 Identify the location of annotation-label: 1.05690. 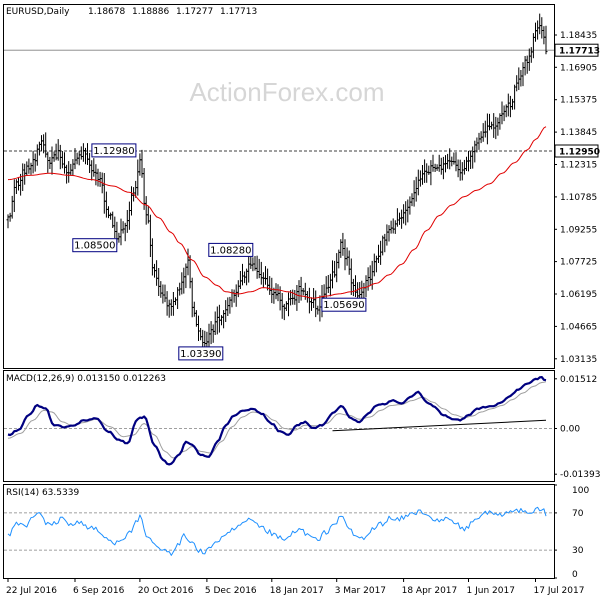
(343, 305).